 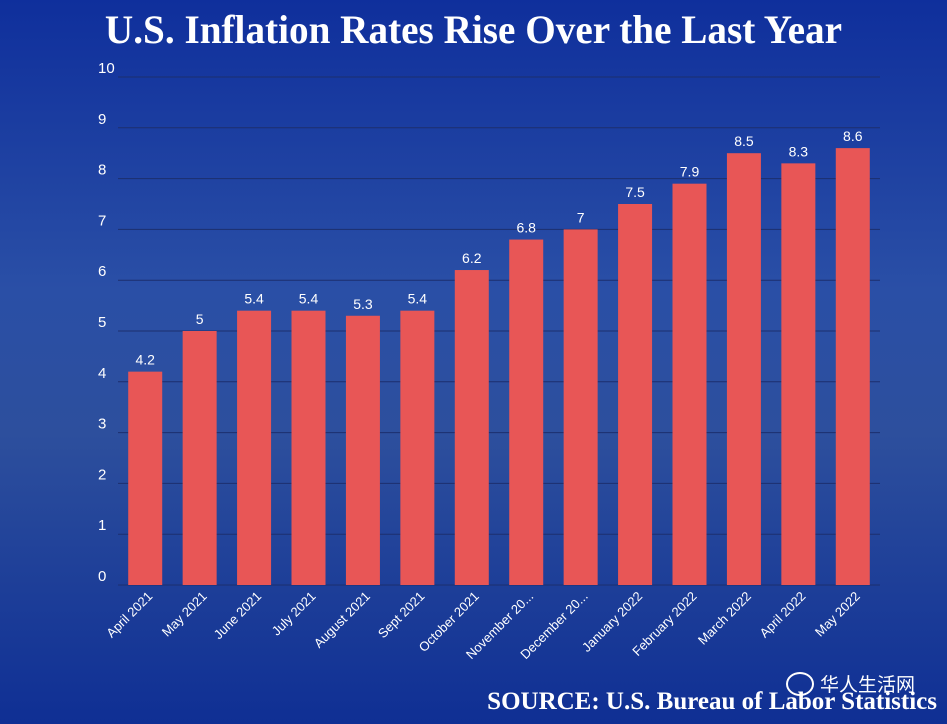 I want to click on y-tick-label: 3, so click(x=102, y=424).